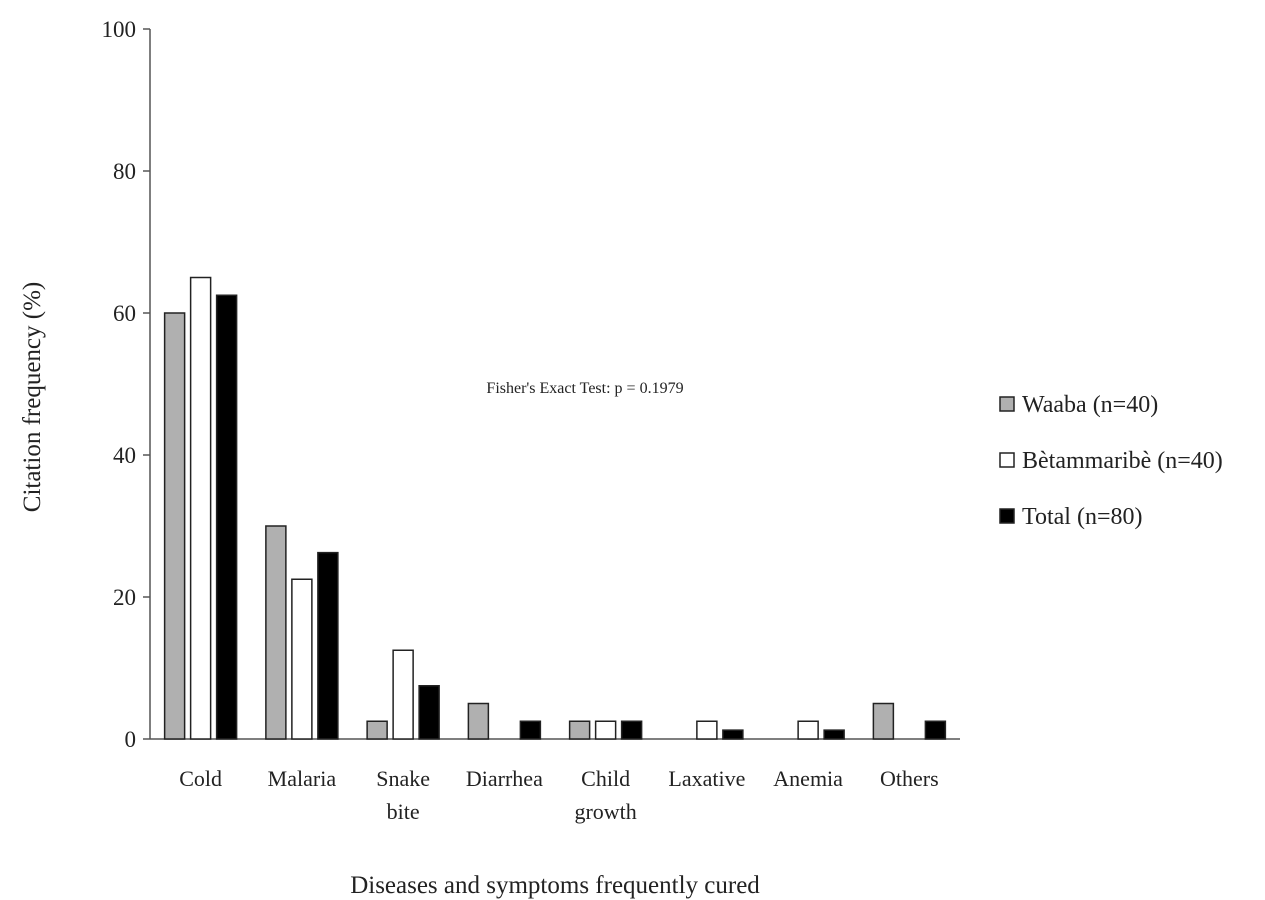  I want to click on x-tick-label: Others, so click(909, 778).